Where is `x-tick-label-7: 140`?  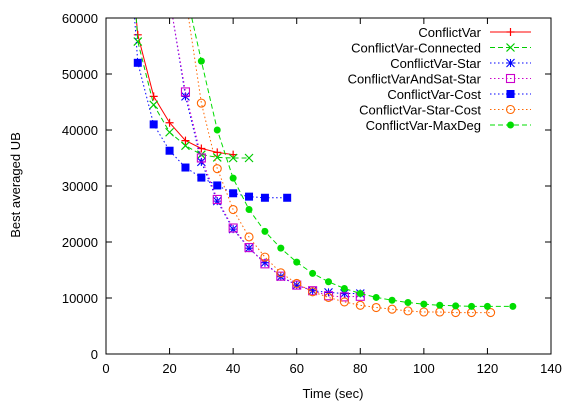 x-tick-label-7: 140 is located at coordinates (551, 368).